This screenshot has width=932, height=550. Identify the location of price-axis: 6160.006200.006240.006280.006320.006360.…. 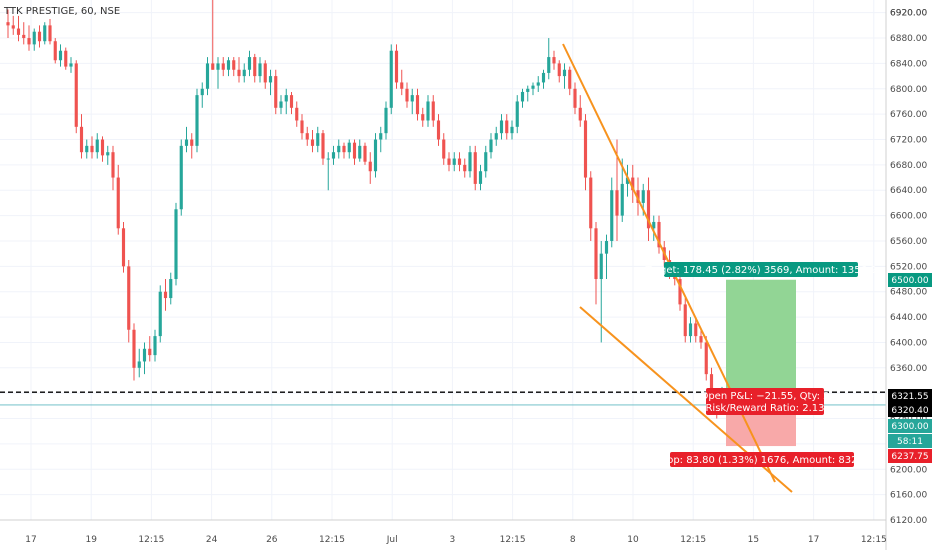
(908, 267).